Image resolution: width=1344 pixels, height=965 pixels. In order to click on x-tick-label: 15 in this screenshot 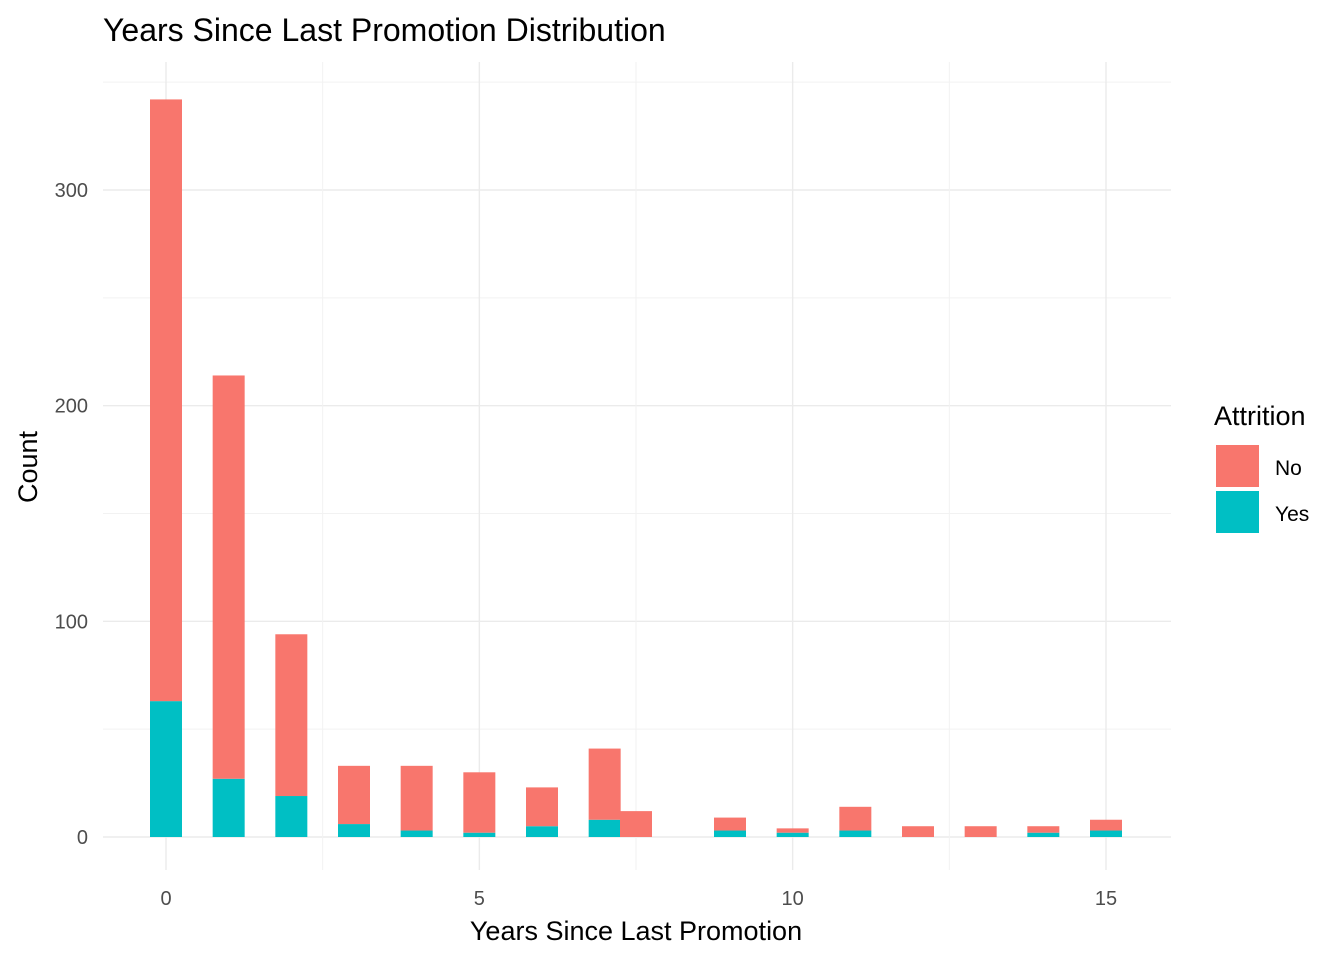, I will do `click(1106, 899)`.